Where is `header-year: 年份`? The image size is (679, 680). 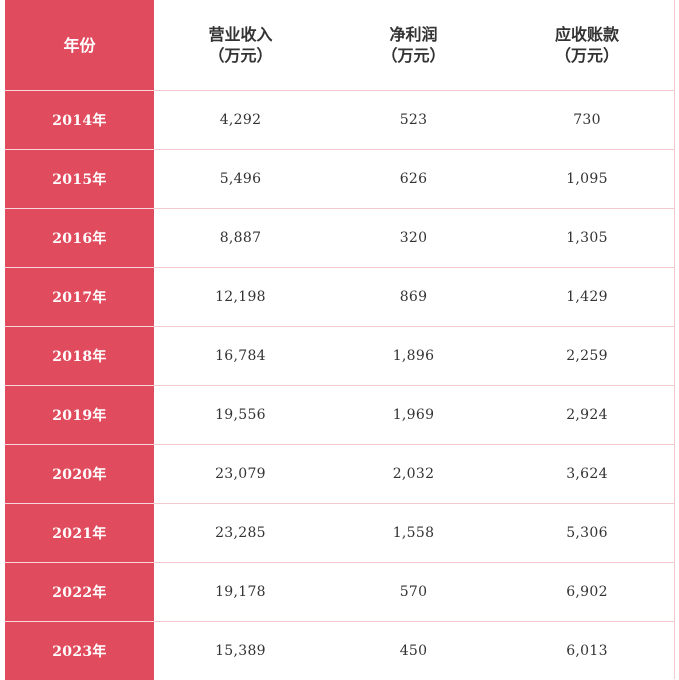 header-year: 年份 is located at coordinates (79, 45).